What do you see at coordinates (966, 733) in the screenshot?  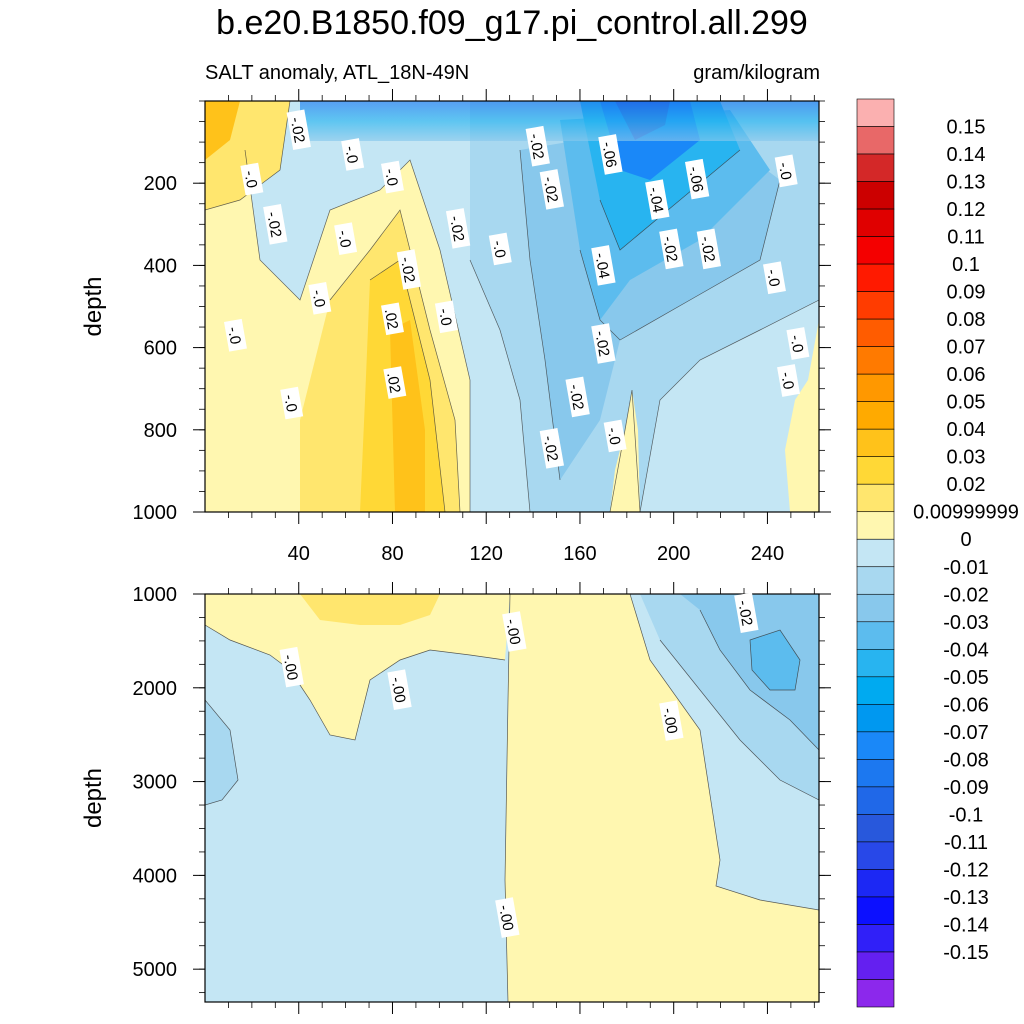 I see `colorbar-label: -0.07` at bounding box center [966, 733].